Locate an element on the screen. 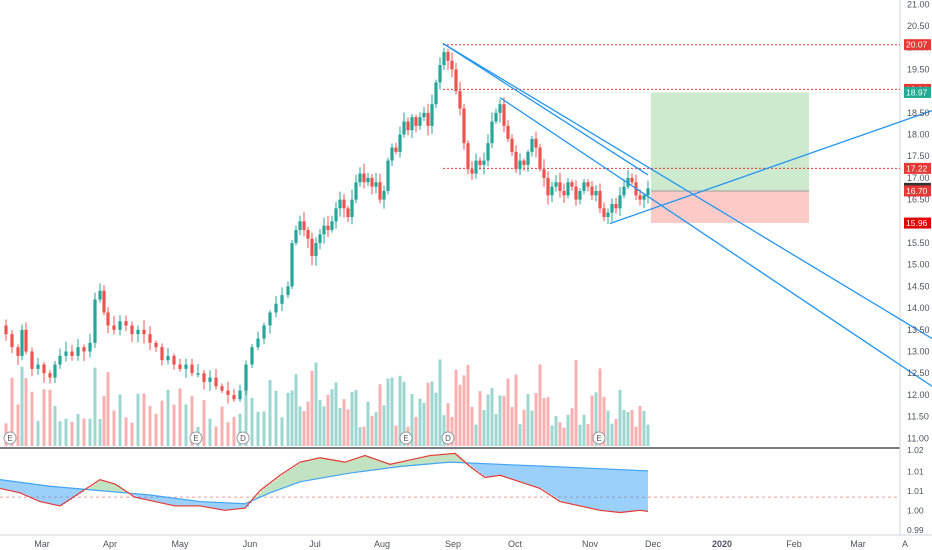 Image resolution: width=932 pixels, height=550 pixels. earnings-marker-label: E is located at coordinates (405, 438).